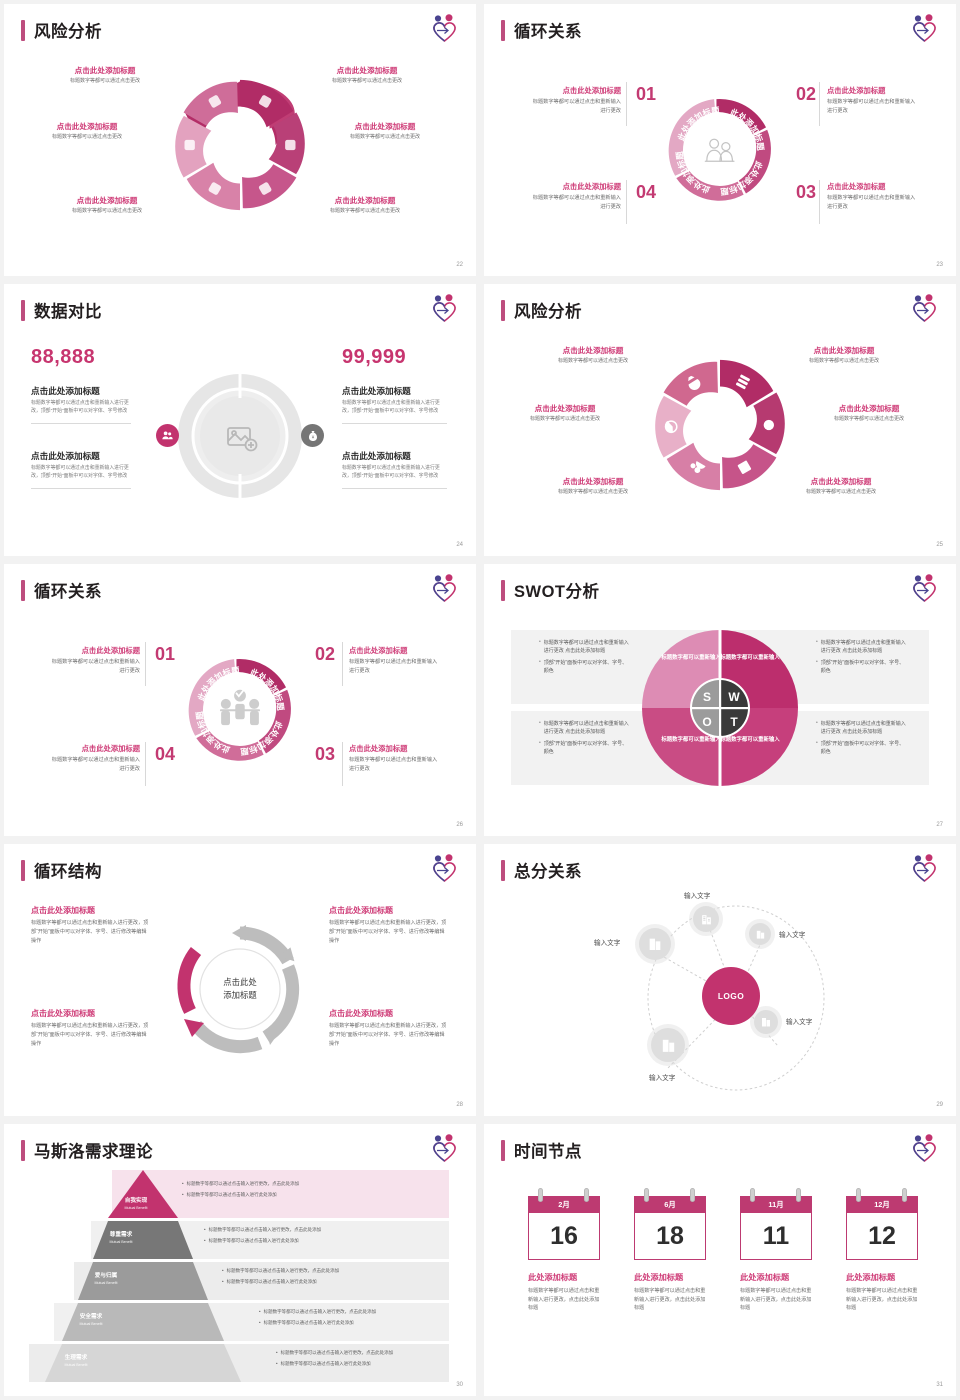 Image resolution: width=960 pixels, height=1400 pixels. I want to click on page-title: 马斯洛需求理论, so click(93, 1152).